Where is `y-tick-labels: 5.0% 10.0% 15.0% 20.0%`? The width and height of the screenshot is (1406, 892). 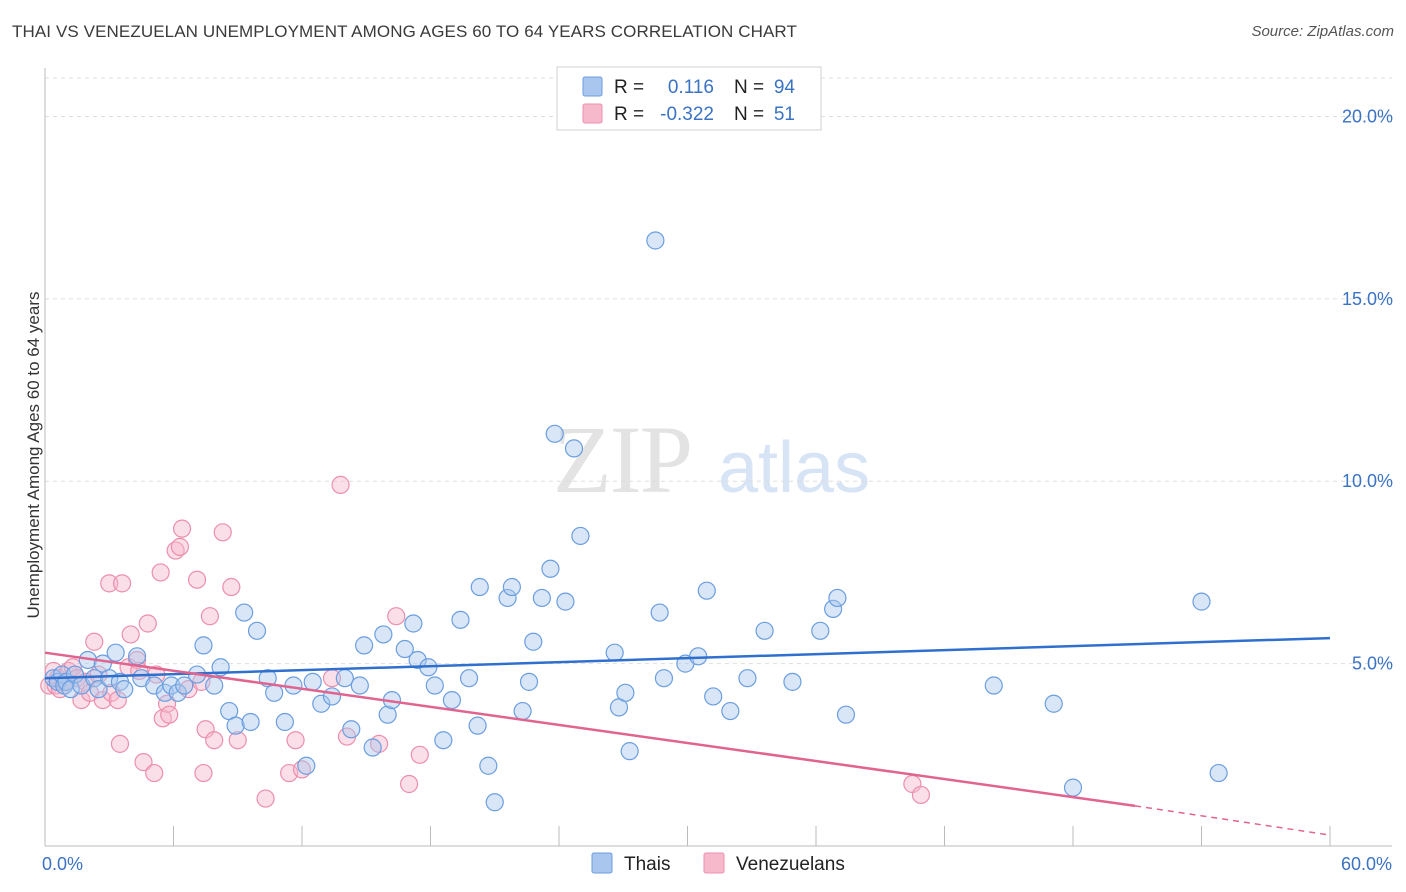 y-tick-labels: 5.0% 10.0% 15.0% 20.0% is located at coordinates (1367, 389).